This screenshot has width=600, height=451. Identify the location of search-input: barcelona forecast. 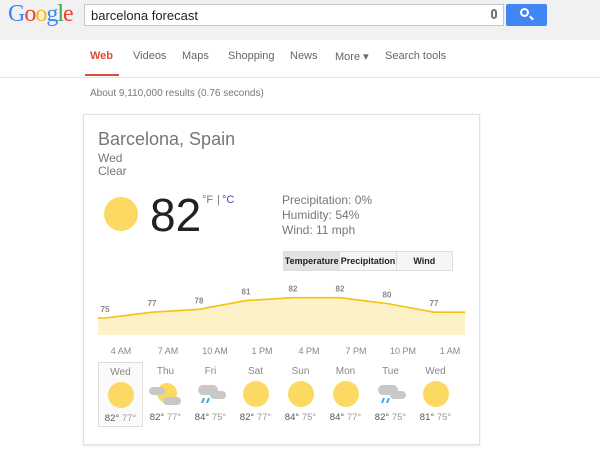
(294, 15).